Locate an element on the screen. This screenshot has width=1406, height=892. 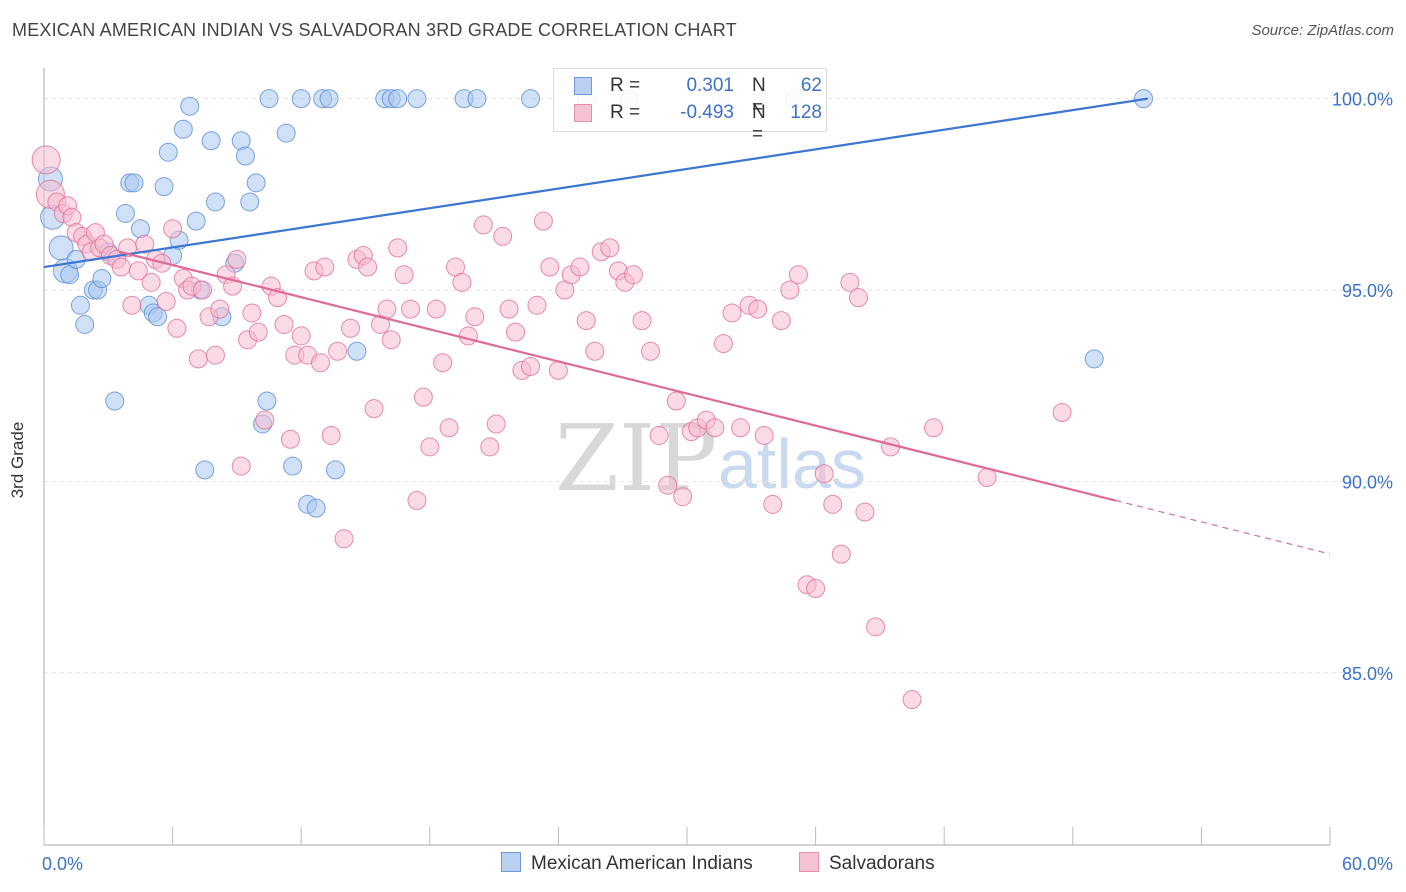
legend-swatch is located at coordinates (809, 862).